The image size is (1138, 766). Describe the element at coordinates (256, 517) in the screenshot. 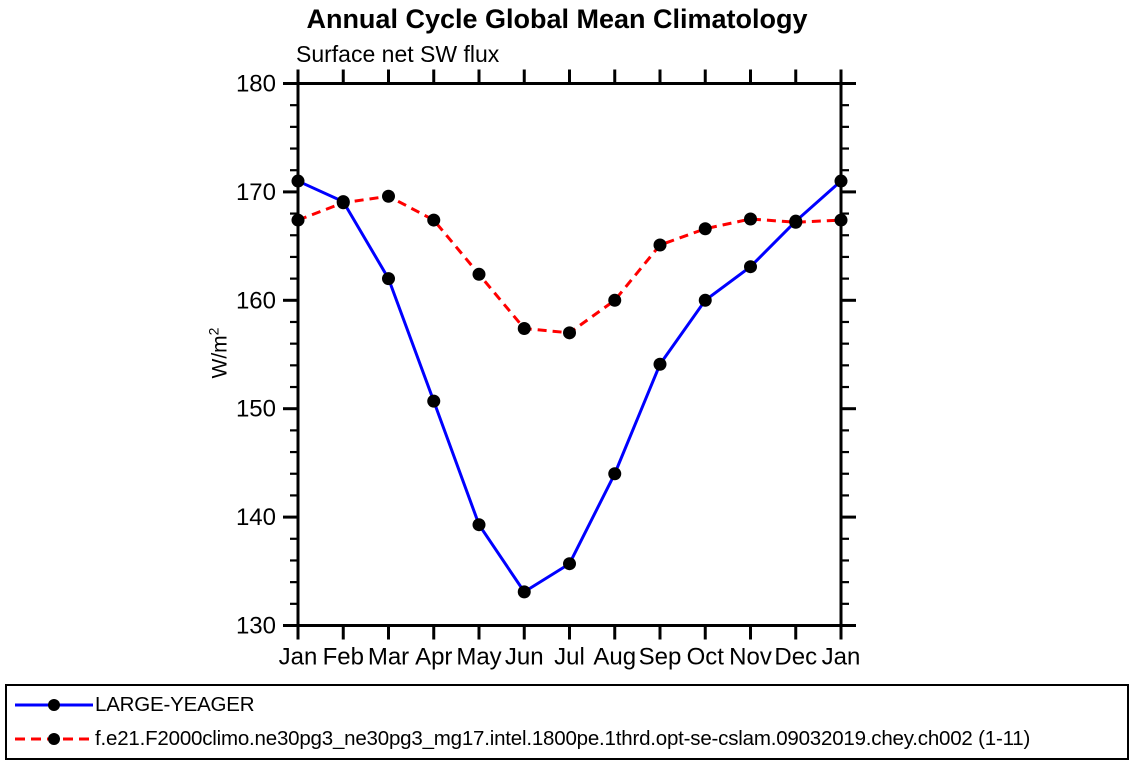

I see `y-tick-label: 140` at that location.